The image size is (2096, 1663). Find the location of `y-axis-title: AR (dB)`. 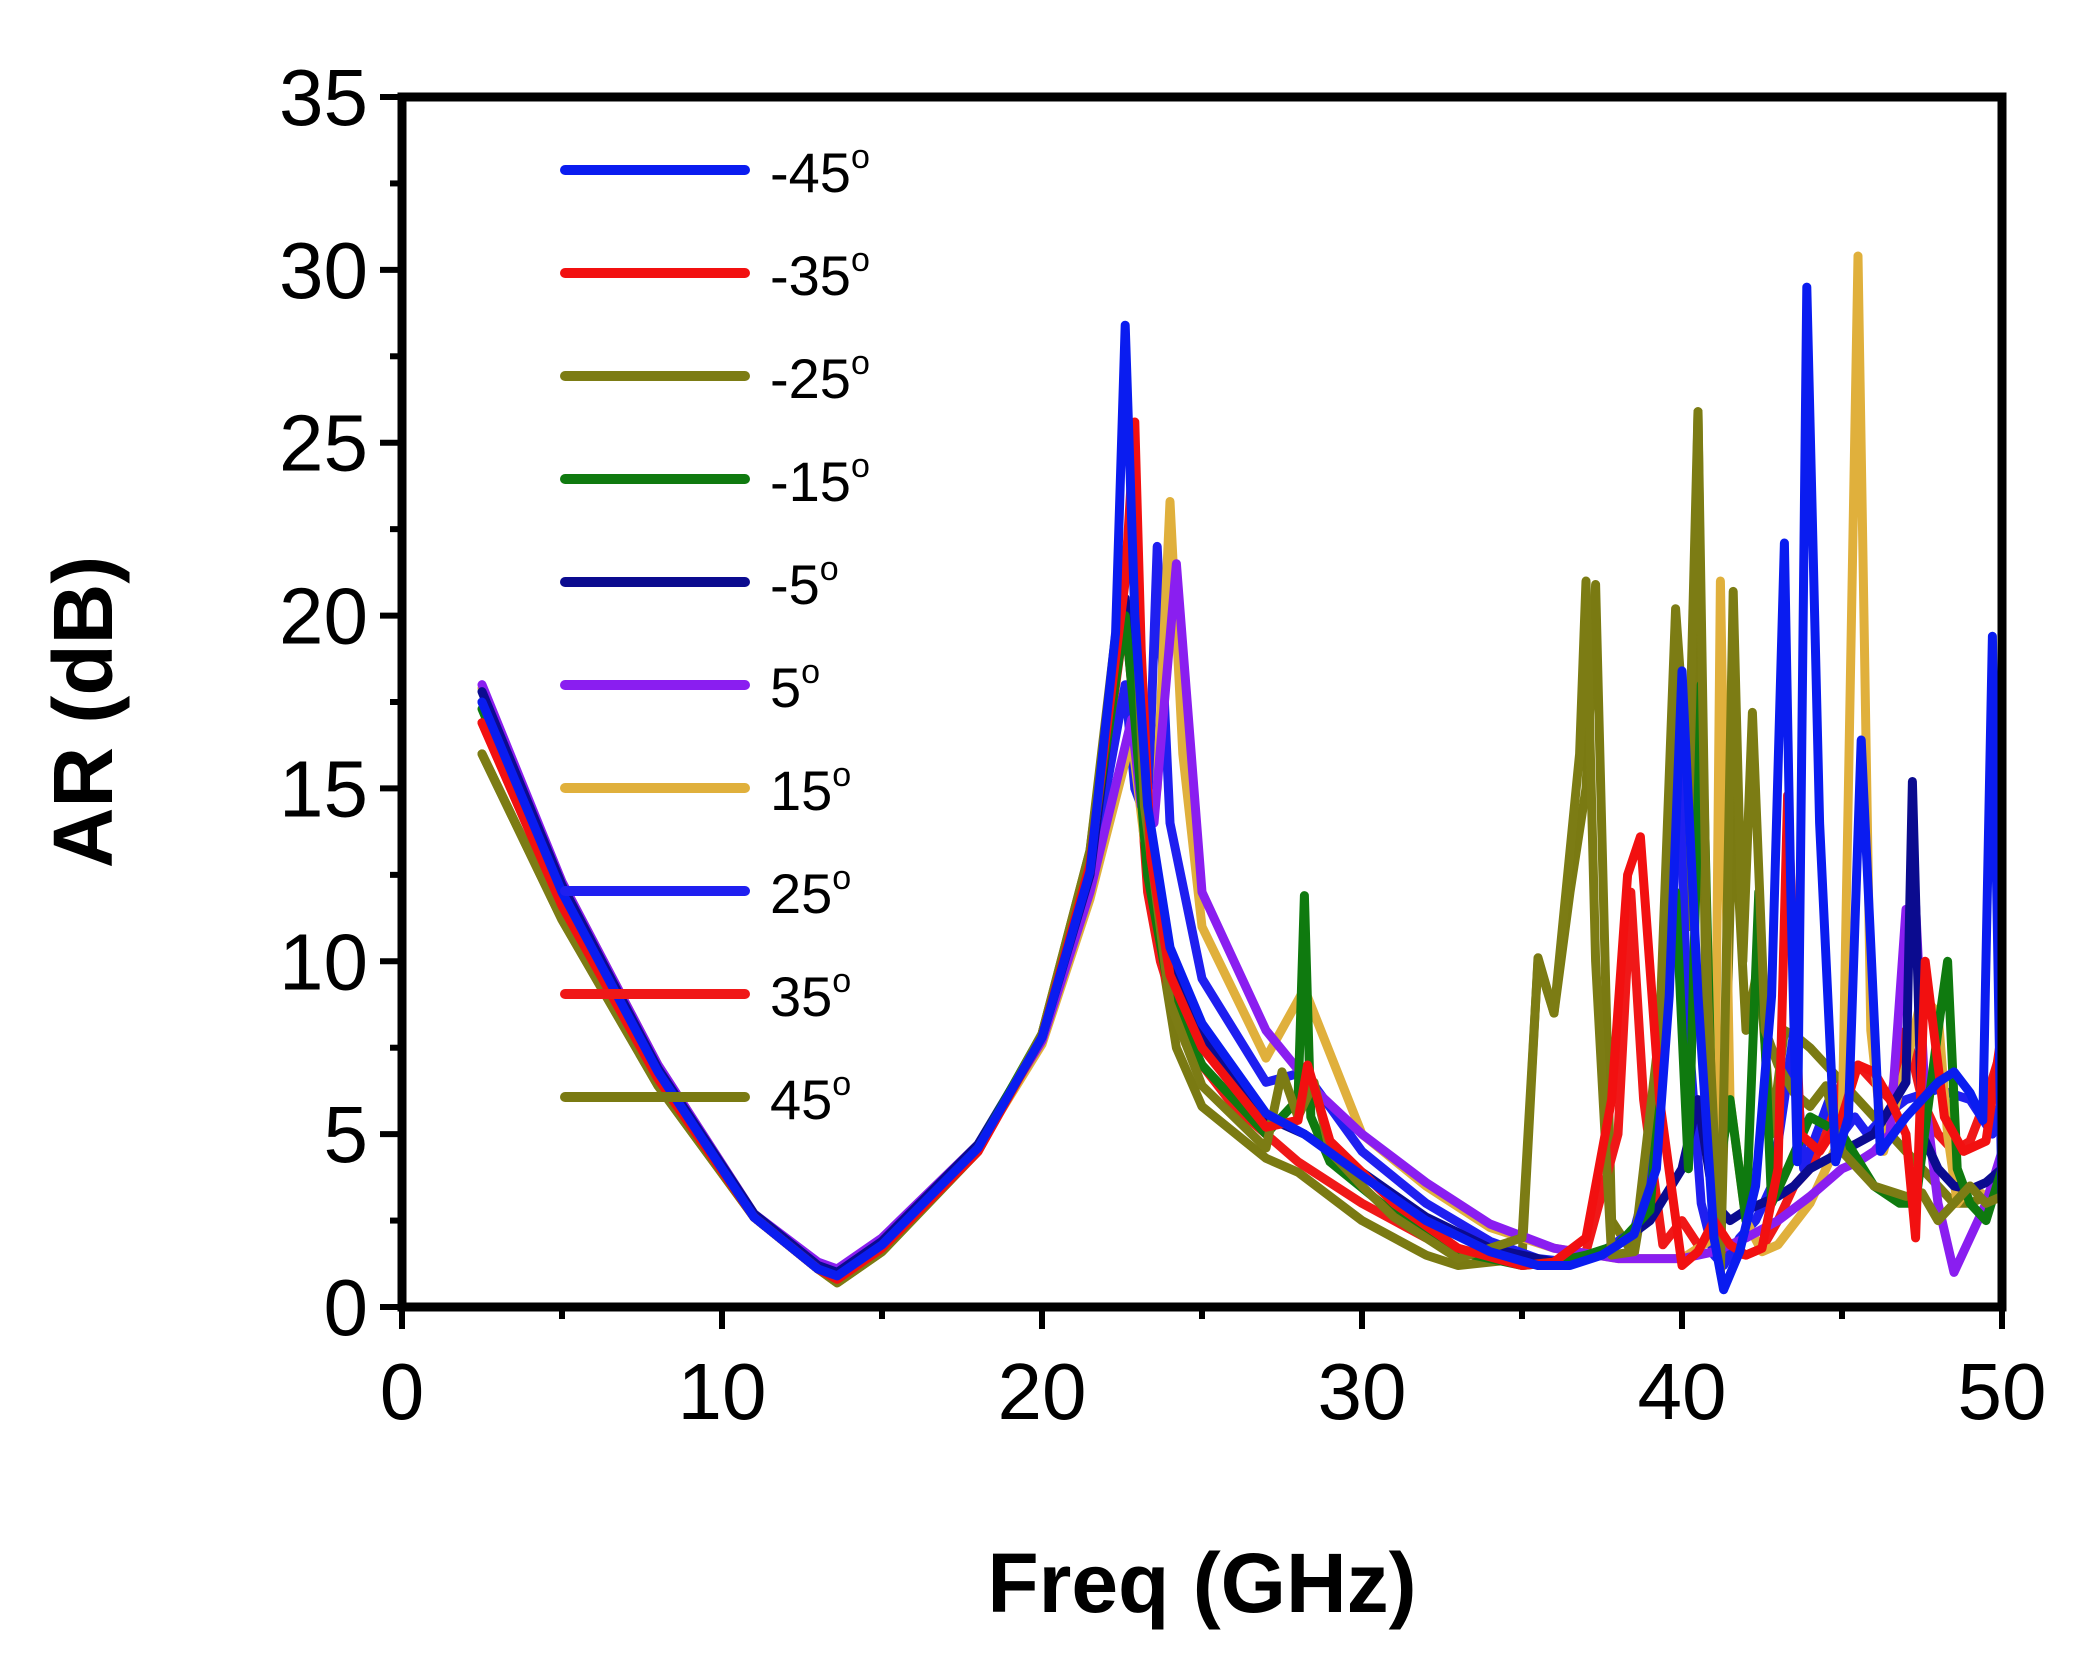

y-axis-title: AR (dB) is located at coordinates (83, 712).